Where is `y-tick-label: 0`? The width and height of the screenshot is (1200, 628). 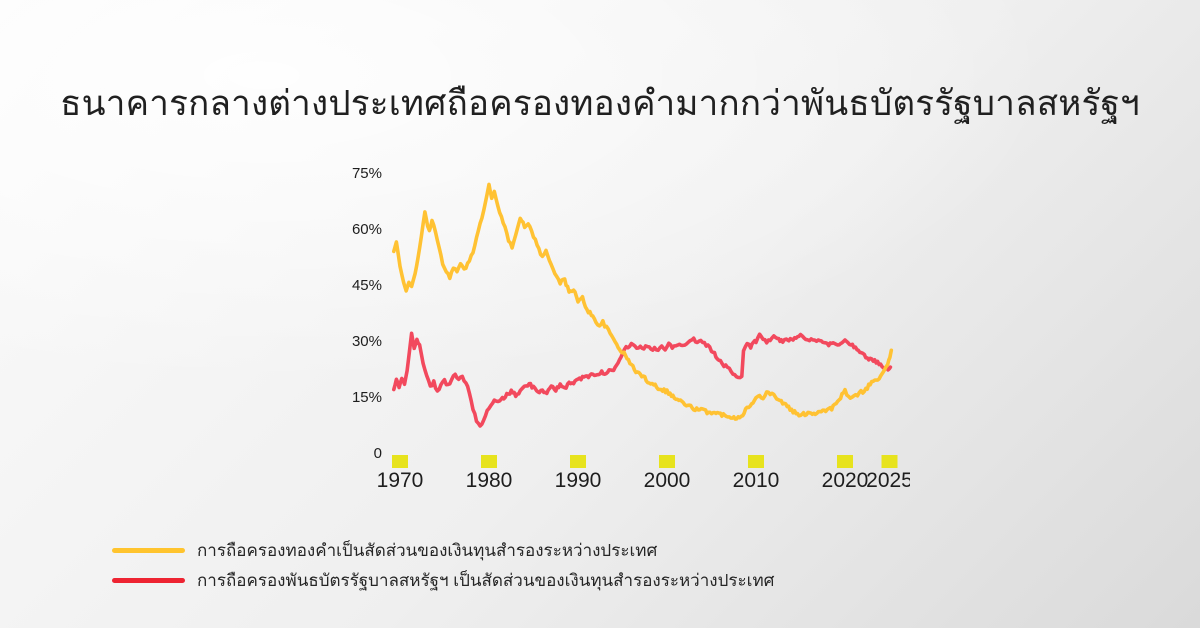 y-tick-label: 0 is located at coordinates (378, 453).